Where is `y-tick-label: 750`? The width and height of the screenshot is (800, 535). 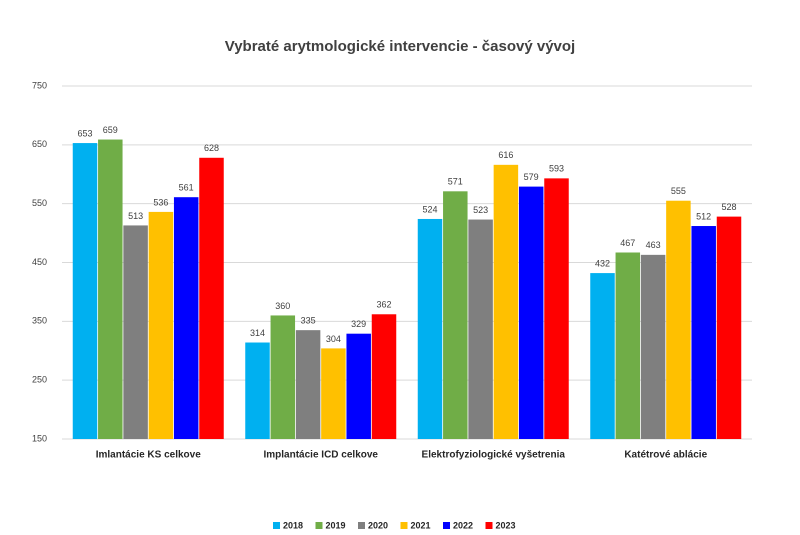
y-tick-label: 750 is located at coordinates (39, 85).